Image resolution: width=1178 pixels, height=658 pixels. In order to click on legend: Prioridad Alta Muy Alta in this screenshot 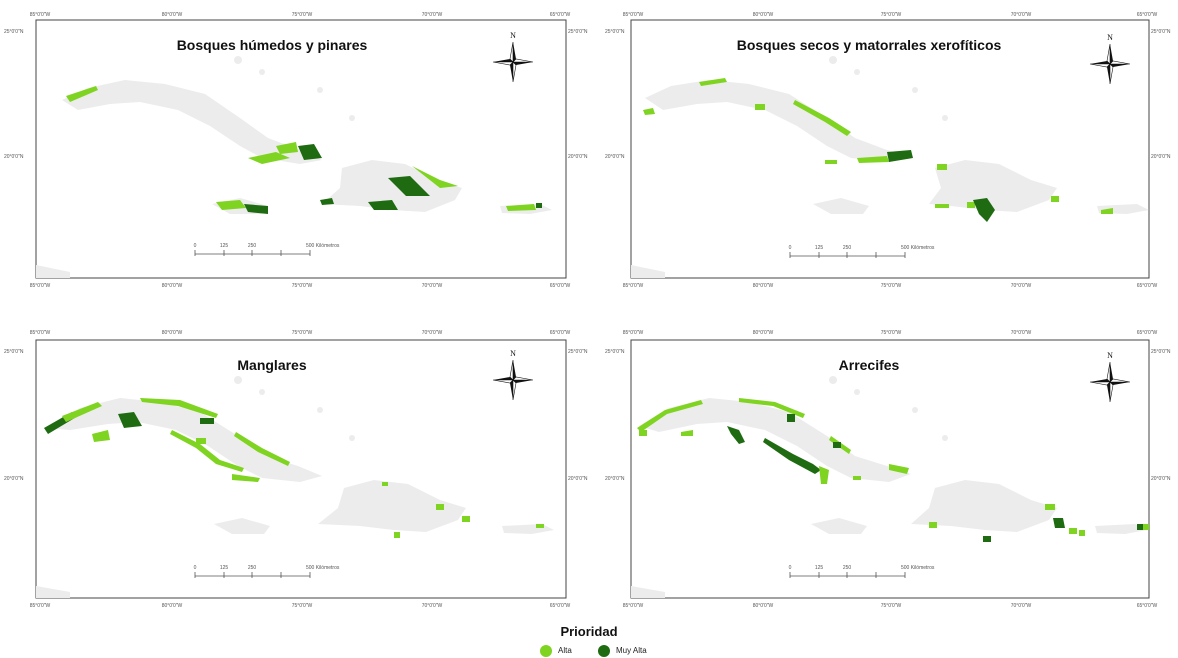, I will do `click(589, 638)`.